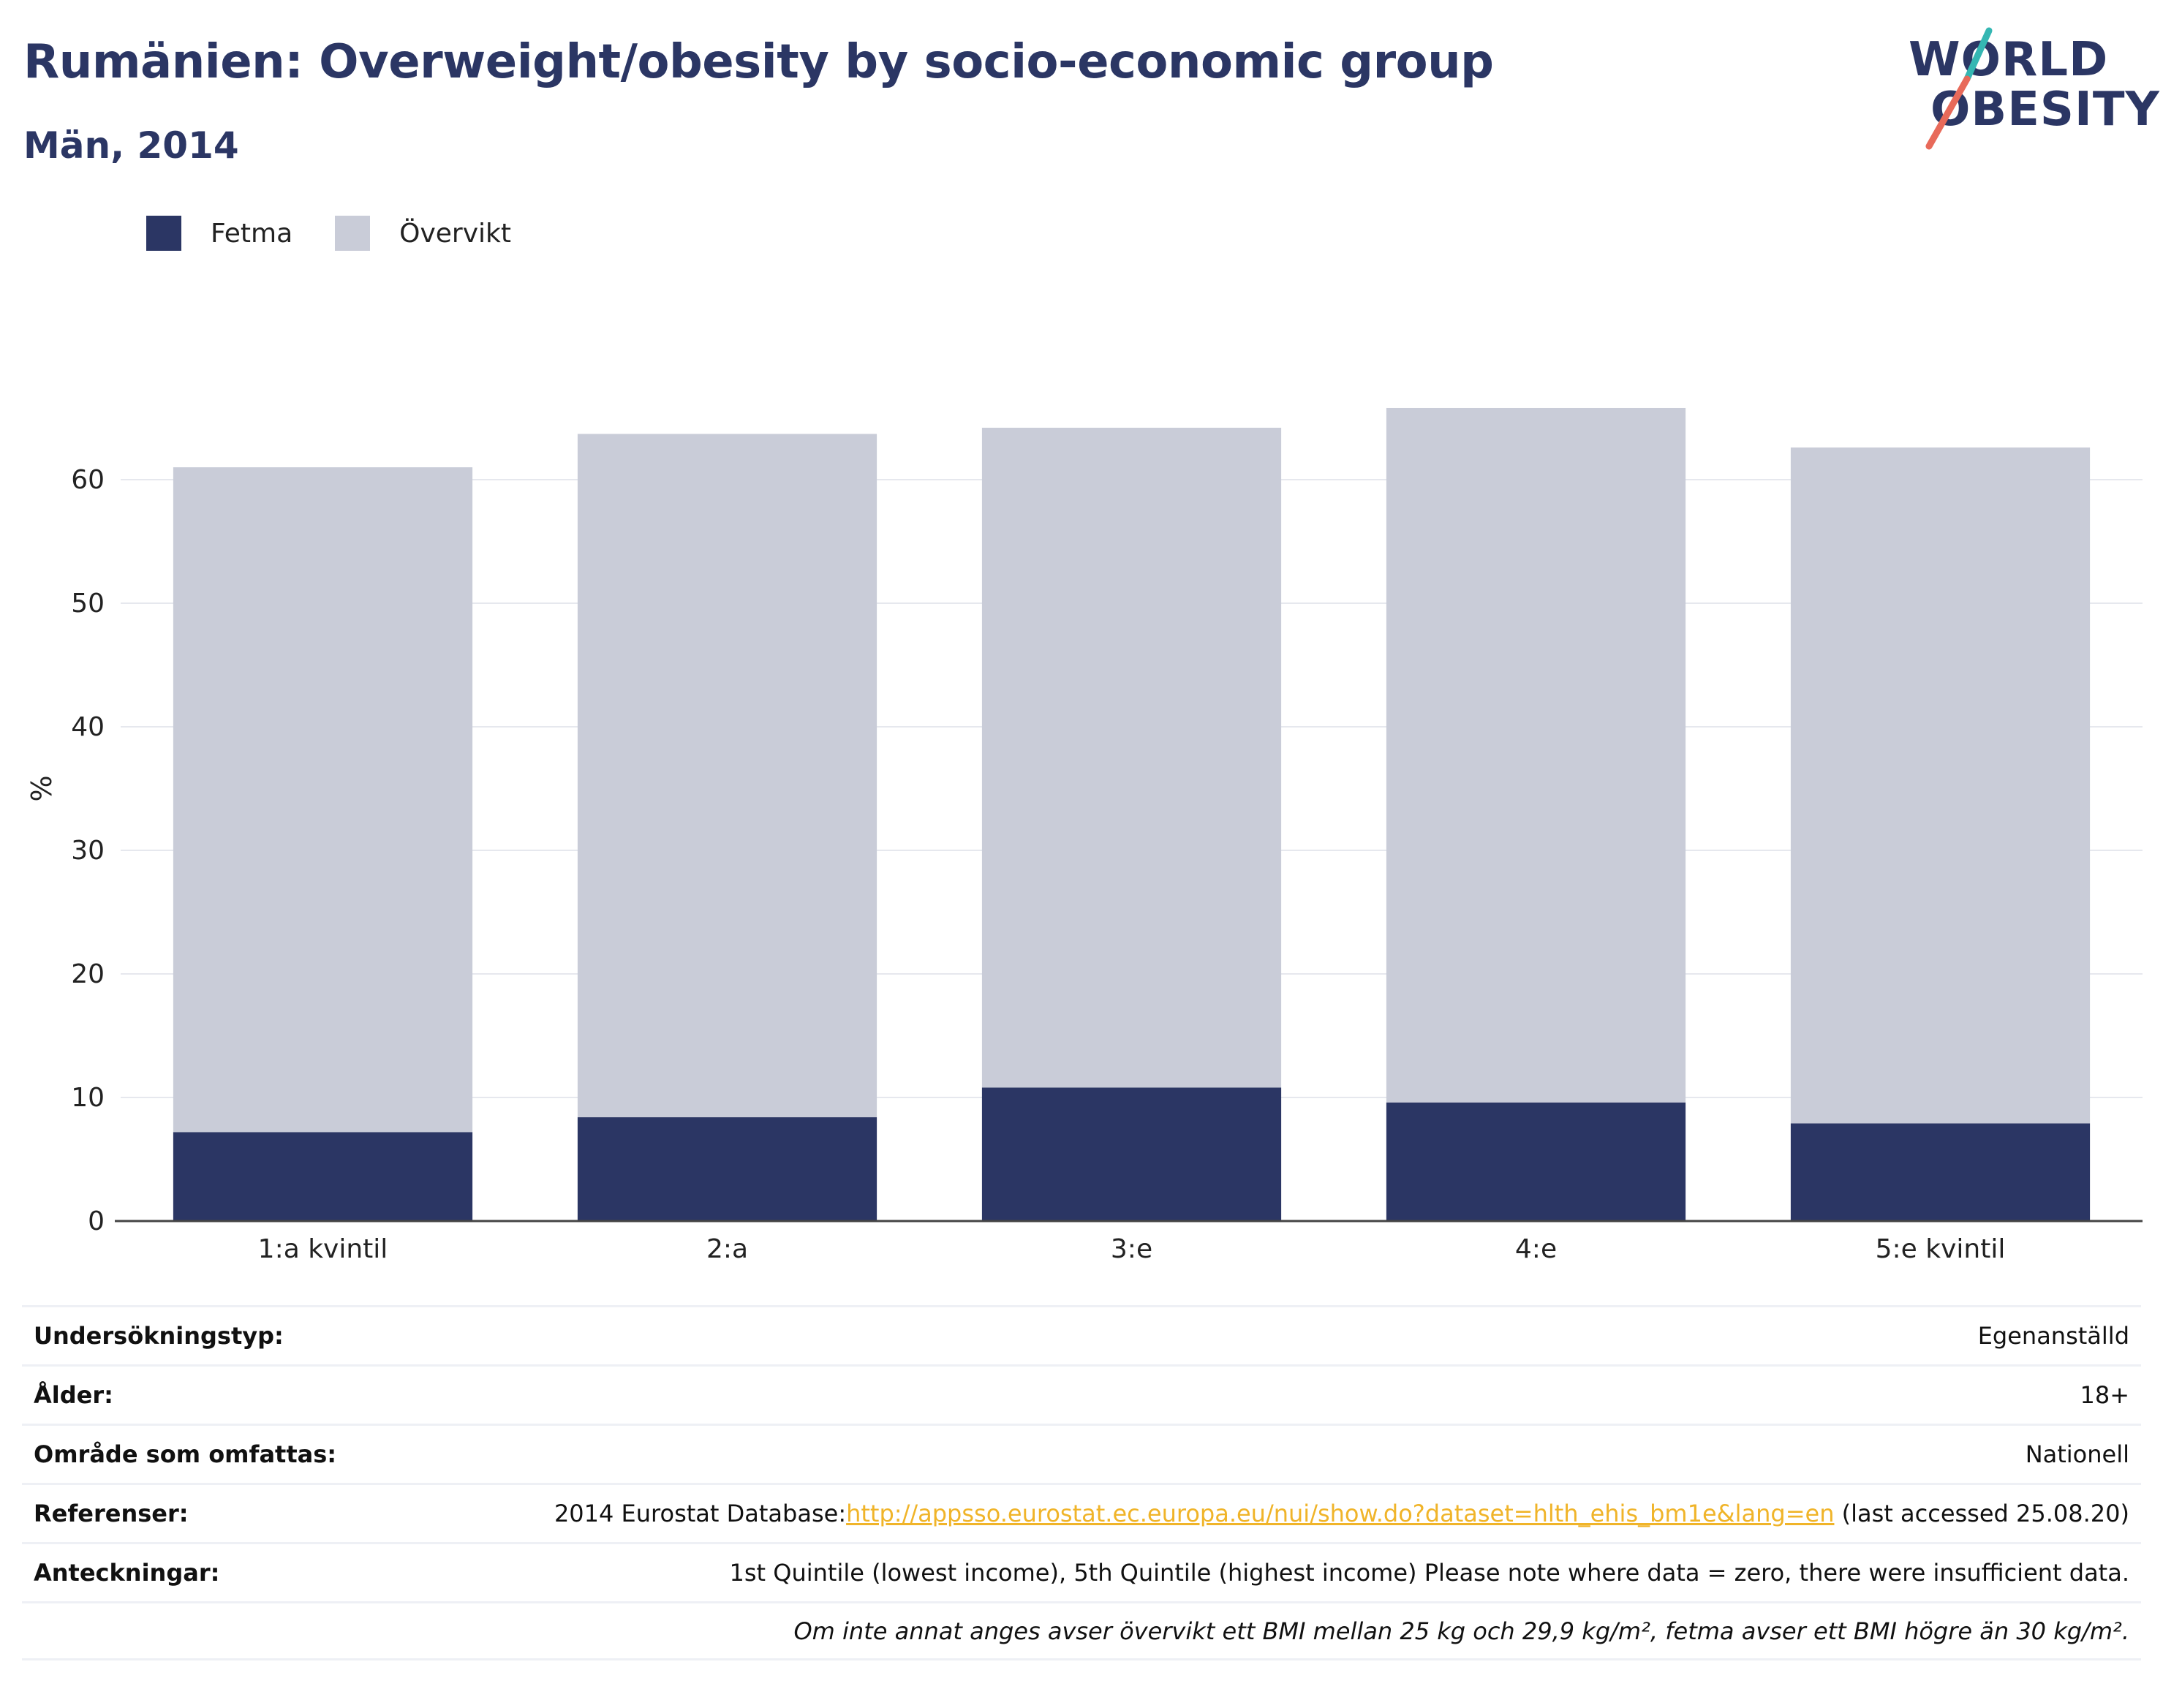  What do you see at coordinates (112, 1513) in the screenshot?
I see `info-label: Referenser:` at bounding box center [112, 1513].